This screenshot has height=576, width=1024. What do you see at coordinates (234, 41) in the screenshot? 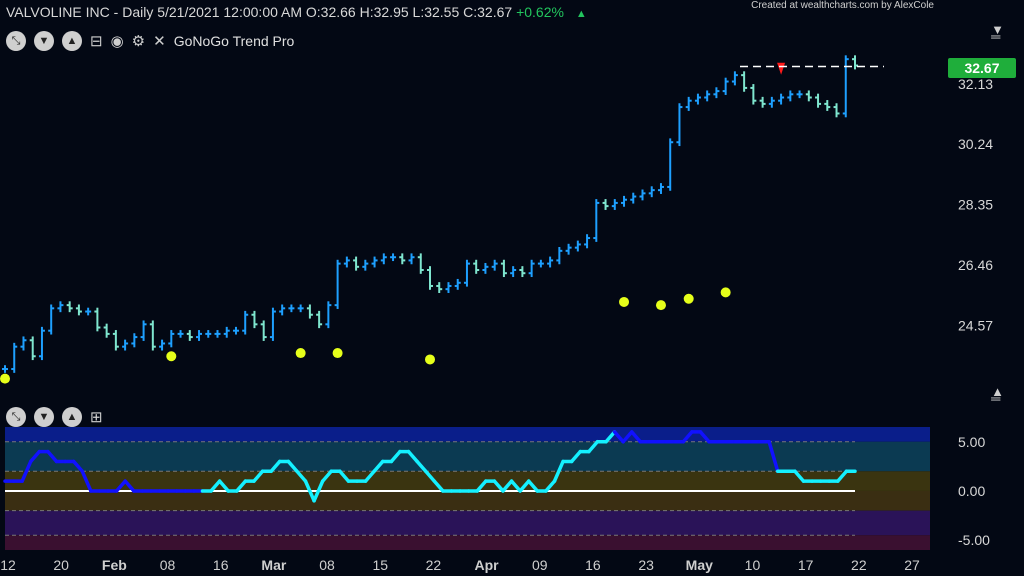
I see `indicator-name: GoNoGo Trend Pro` at bounding box center [234, 41].